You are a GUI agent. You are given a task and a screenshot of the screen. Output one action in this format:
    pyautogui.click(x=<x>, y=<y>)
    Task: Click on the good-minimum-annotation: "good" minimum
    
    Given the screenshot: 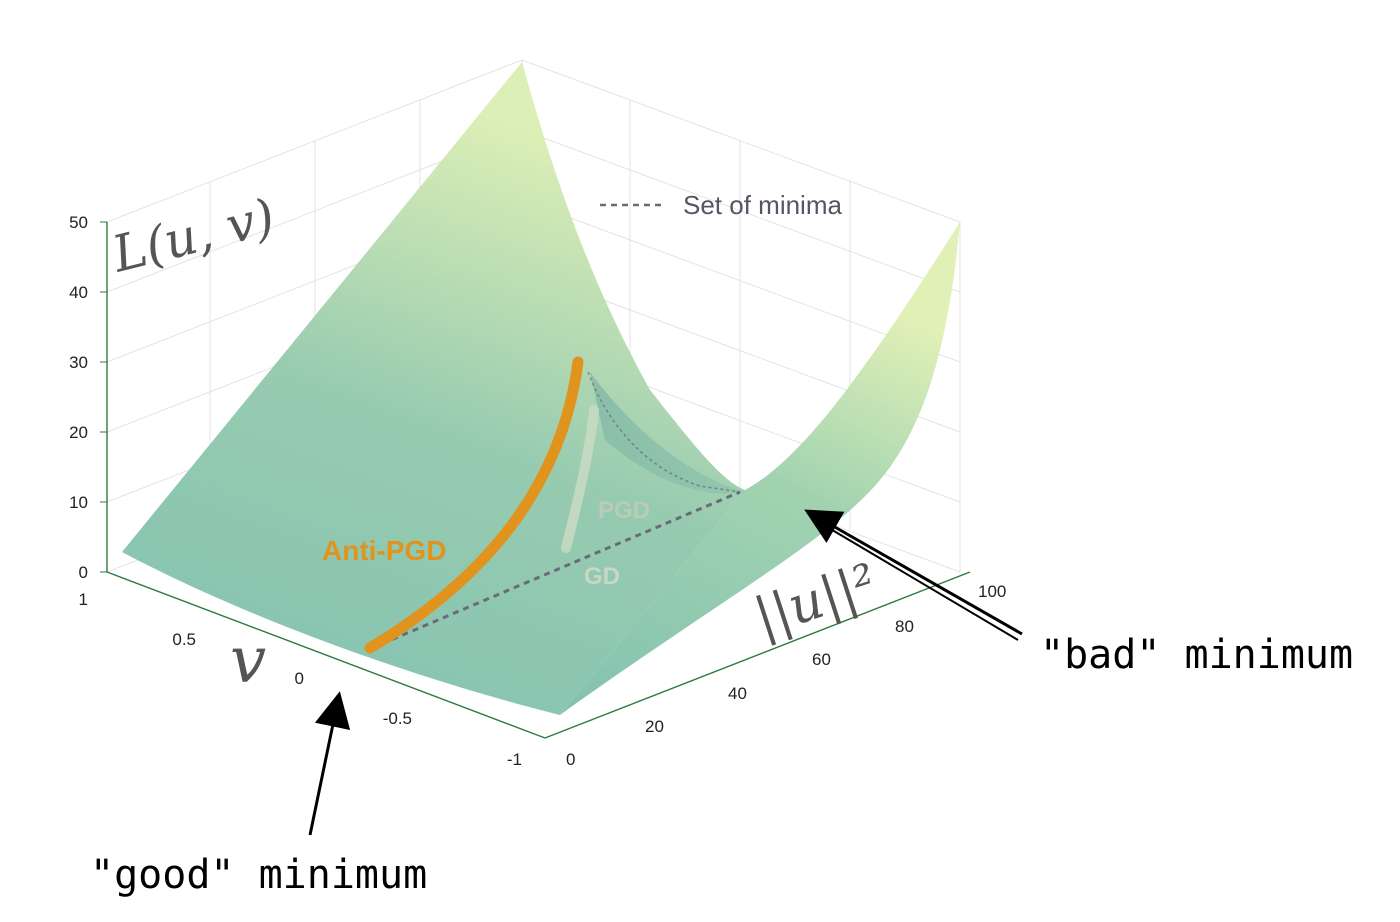 What is the action you would take?
    pyautogui.click(x=258, y=794)
    